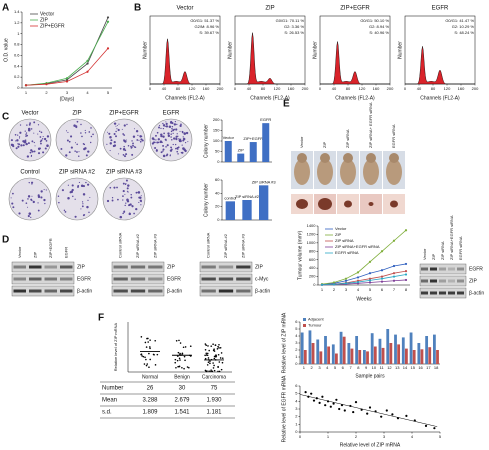  What do you see at coordinates (17, 22) in the screenshot?
I see `y-tick-label: 1.2` at bounding box center [17, 22].